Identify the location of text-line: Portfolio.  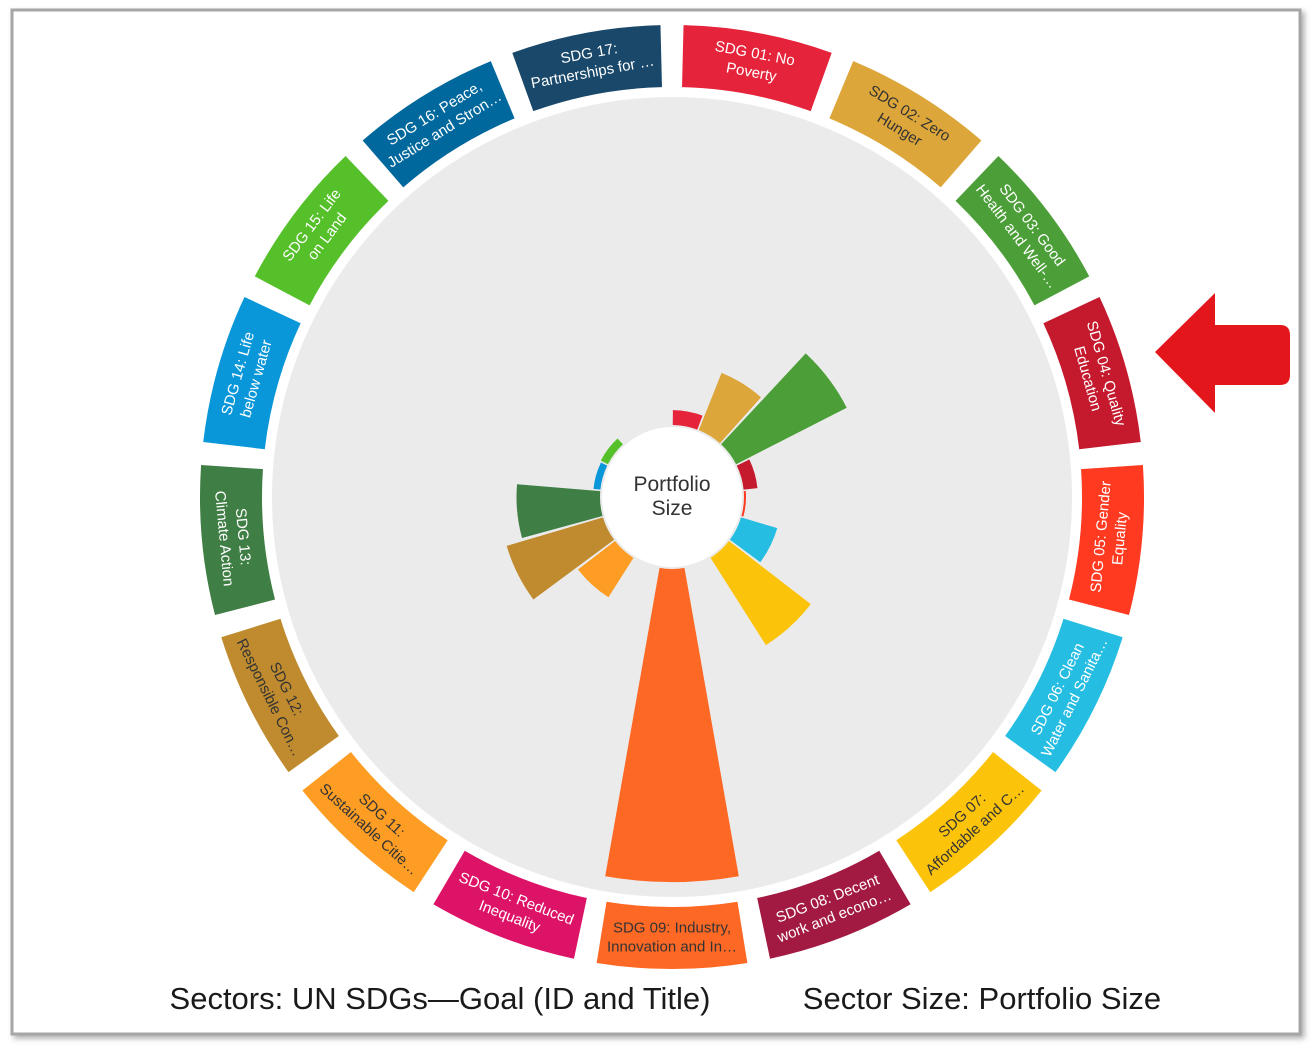
(671, 484).